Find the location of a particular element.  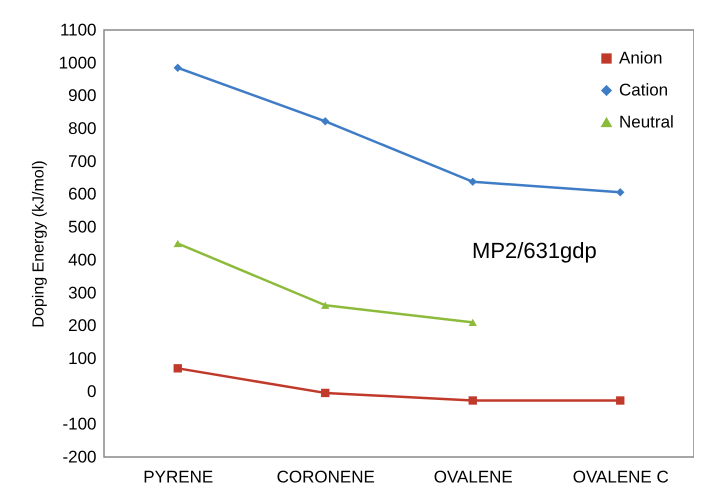

y-tick-label: 600 is located at coordinates (82, 194).